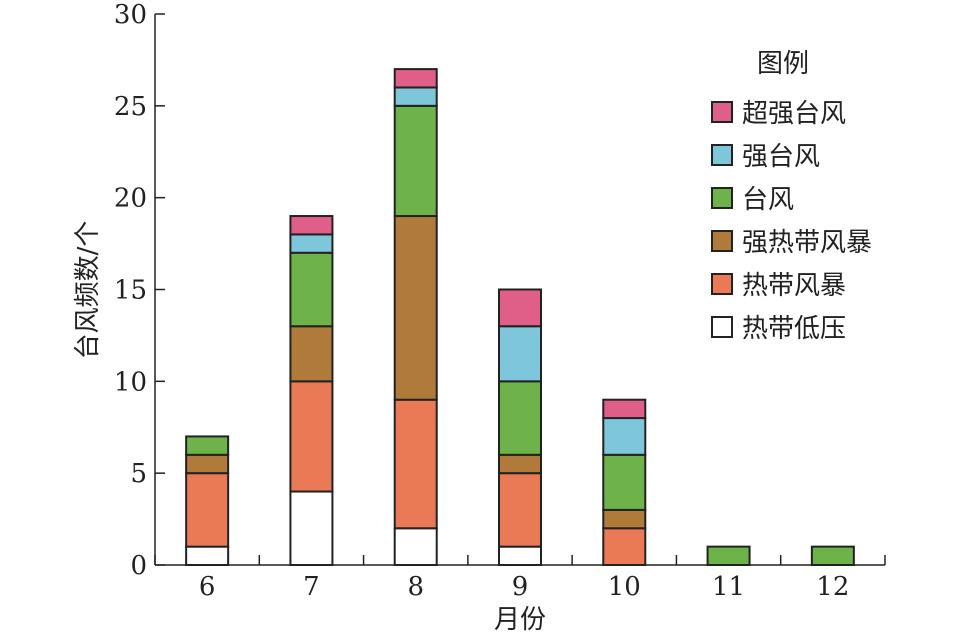 This screenshot has width=957, height=636. I want to click on x-tick-label: 7, so click(311, 587).